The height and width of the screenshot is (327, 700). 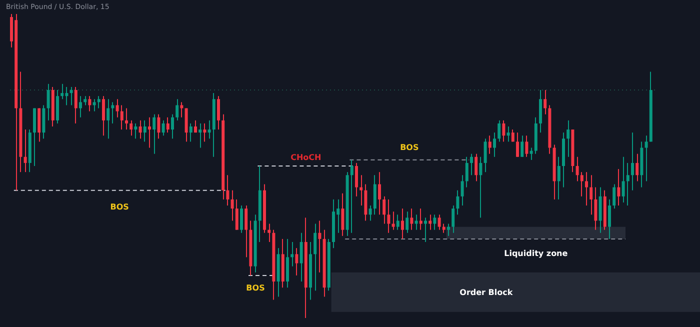 What do you see at coordinates (536, 253) in the screenshot?
I see `band-label: Liquidity zone` at bounding box center [536, 253].